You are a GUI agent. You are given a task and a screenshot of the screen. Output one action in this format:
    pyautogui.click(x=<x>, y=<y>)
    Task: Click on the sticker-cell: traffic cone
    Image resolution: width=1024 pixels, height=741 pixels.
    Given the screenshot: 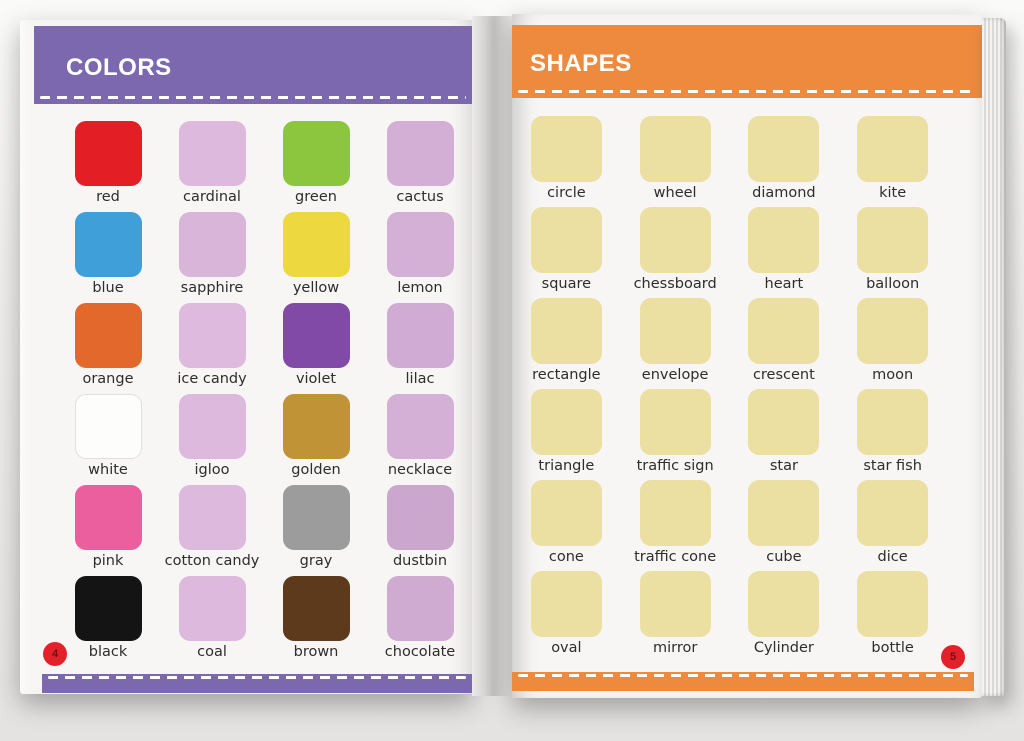 What is the action you would take?
    pyautogui.click(x=675, y=525)
    